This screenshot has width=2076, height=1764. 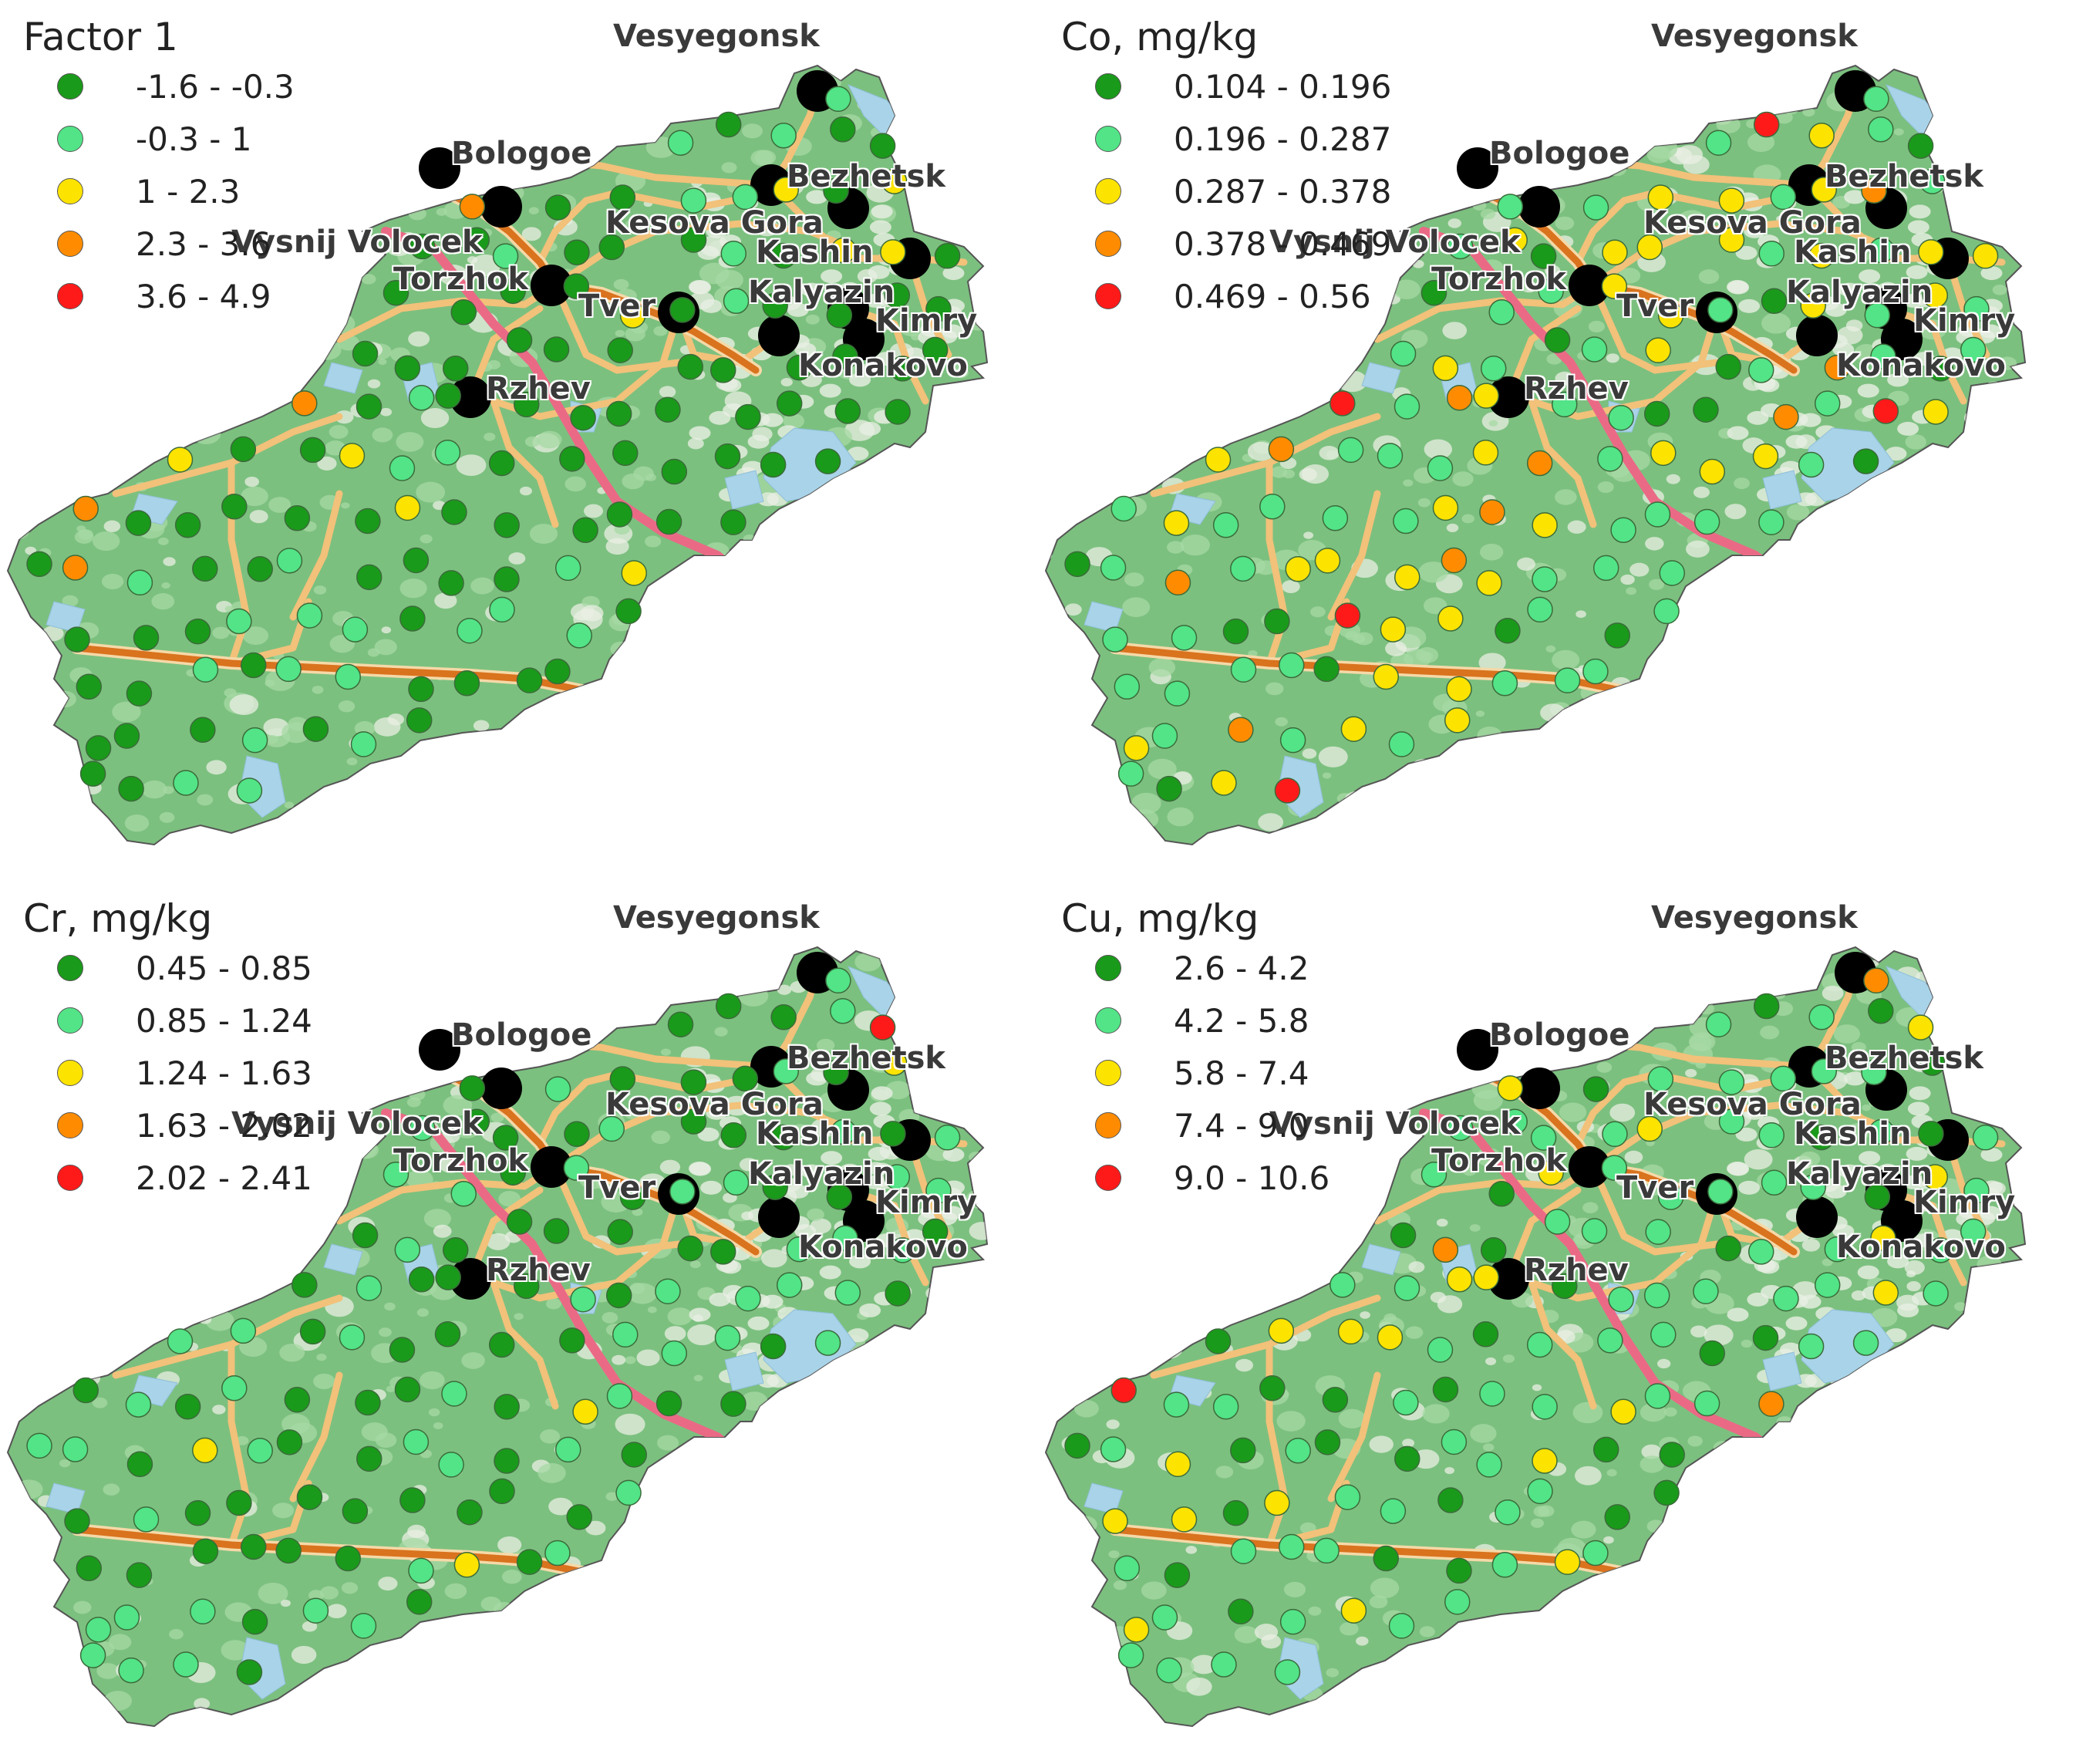 I want to click on city-label: Vesyegonsk, so click(x=716, y=918).